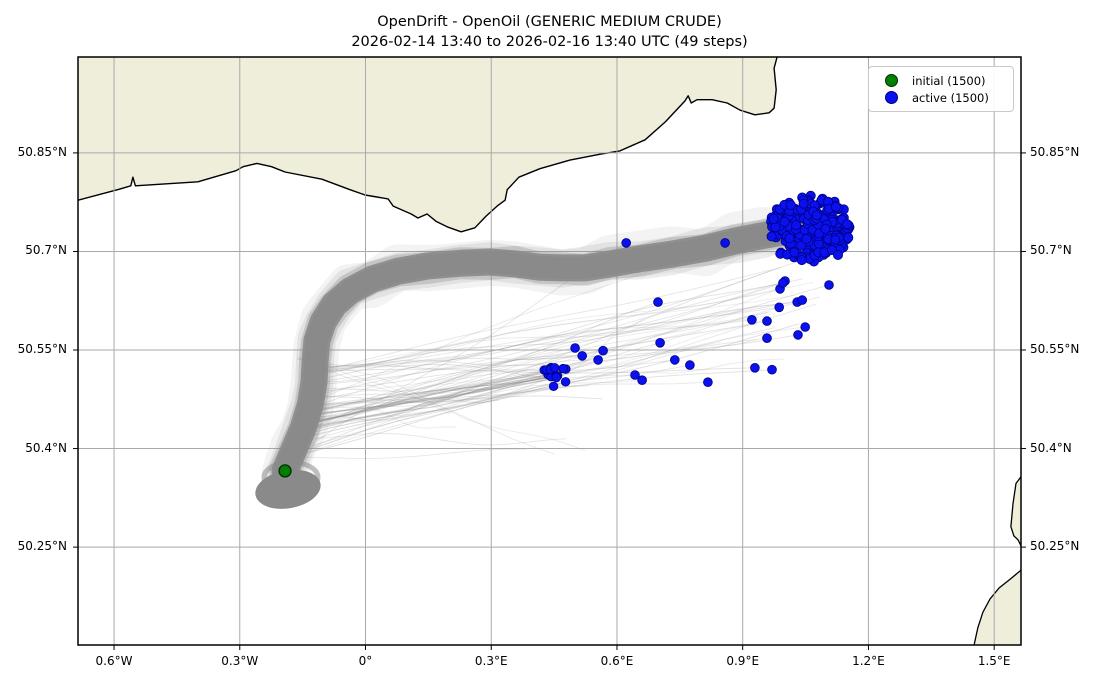 The width and height of the screenshot is (1100, 684). I want to click on legend-item-initial: initial (1500), so click(942, 80).